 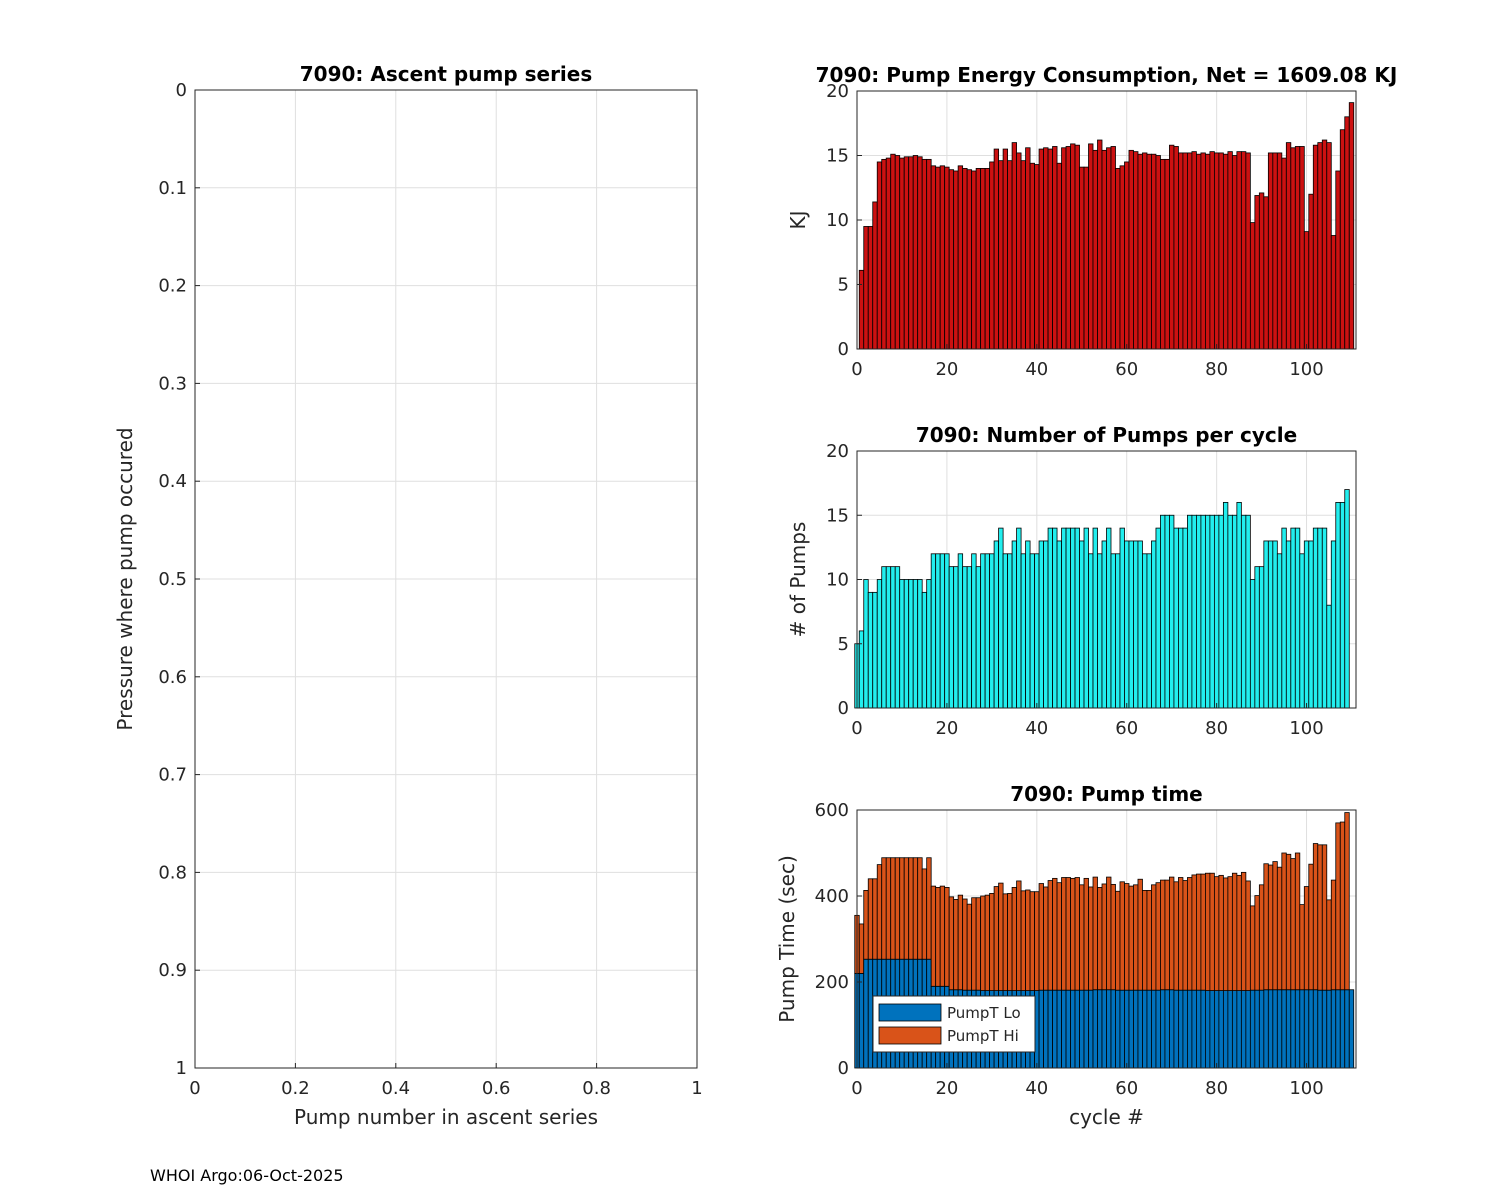 What do you see at coordinates (172, 872) in the screenshot?
I see `y-tick-label: 0.8` at bounding box center [172, 872].